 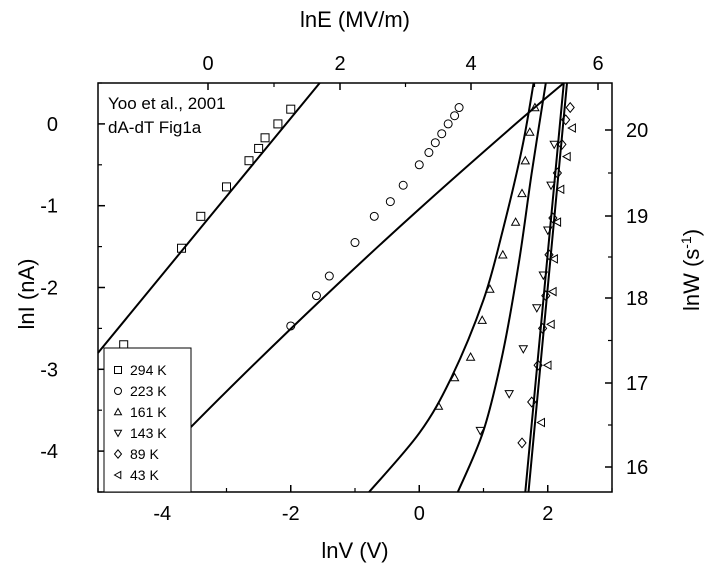 I want to click on legend-label: 89 K, so click(x=144, y=454).